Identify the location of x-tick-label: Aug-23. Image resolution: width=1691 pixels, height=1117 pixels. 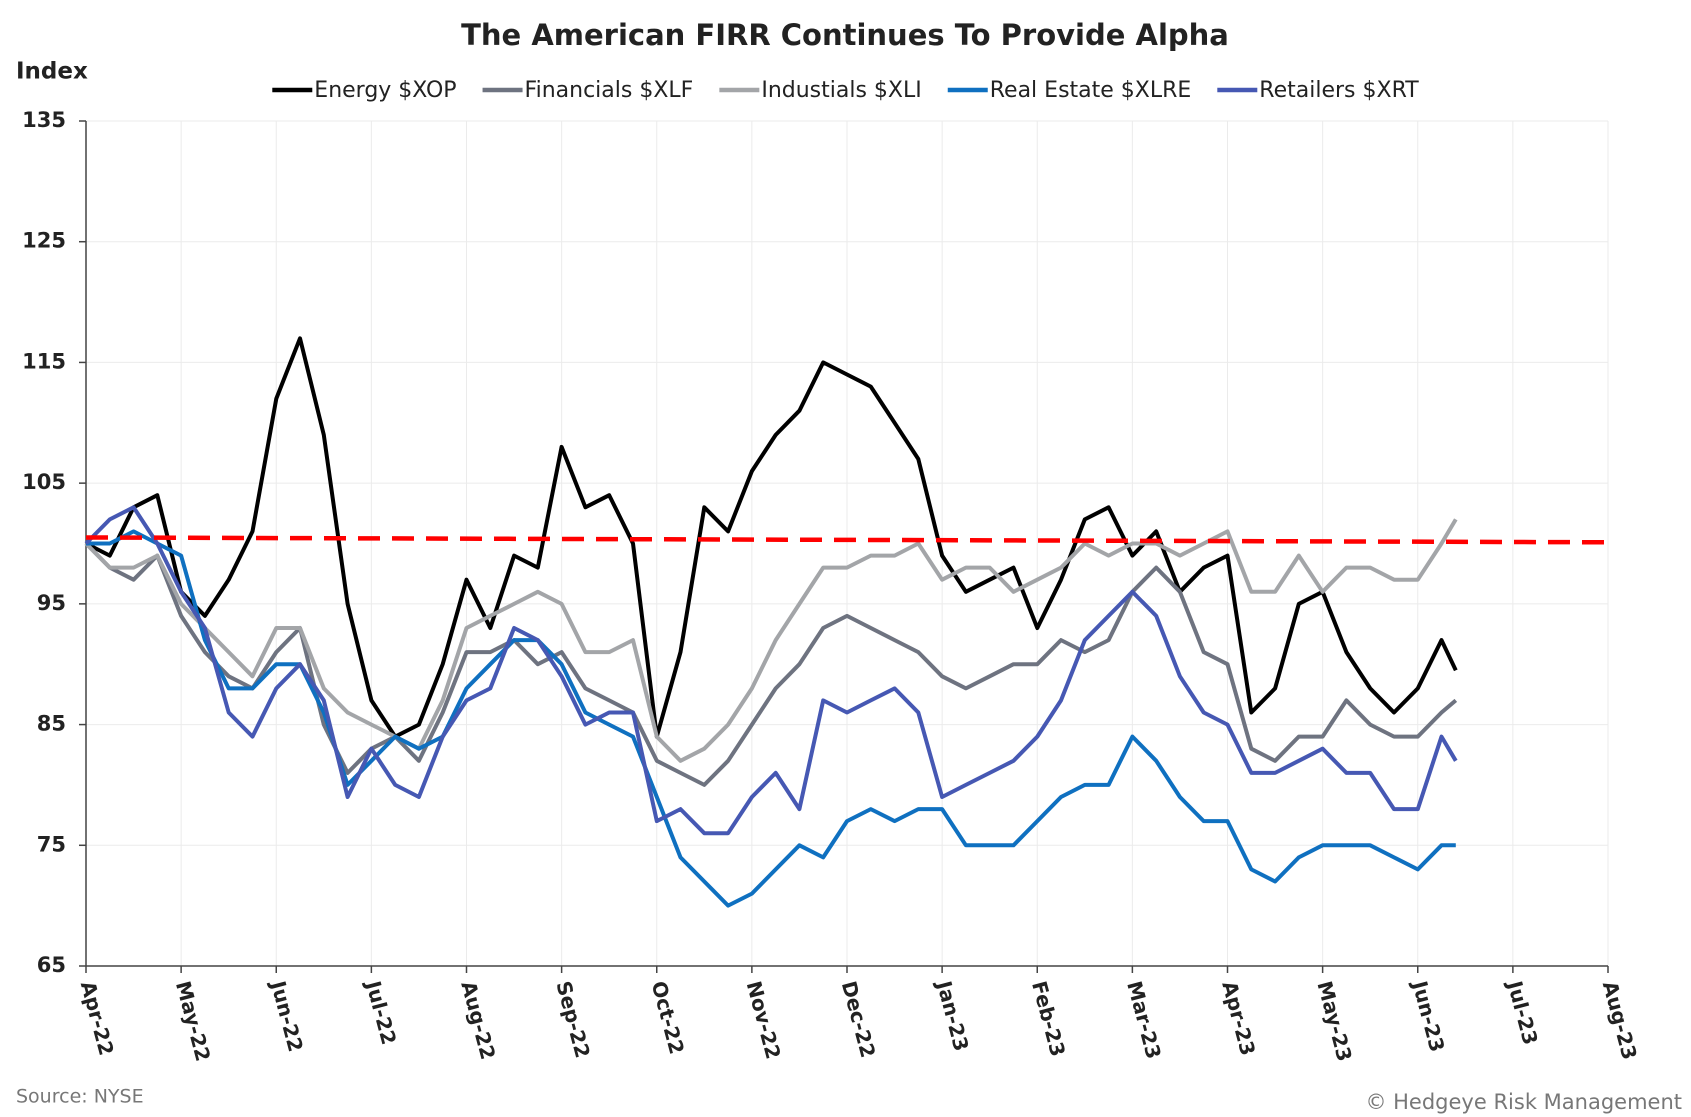
(1620, 1021).